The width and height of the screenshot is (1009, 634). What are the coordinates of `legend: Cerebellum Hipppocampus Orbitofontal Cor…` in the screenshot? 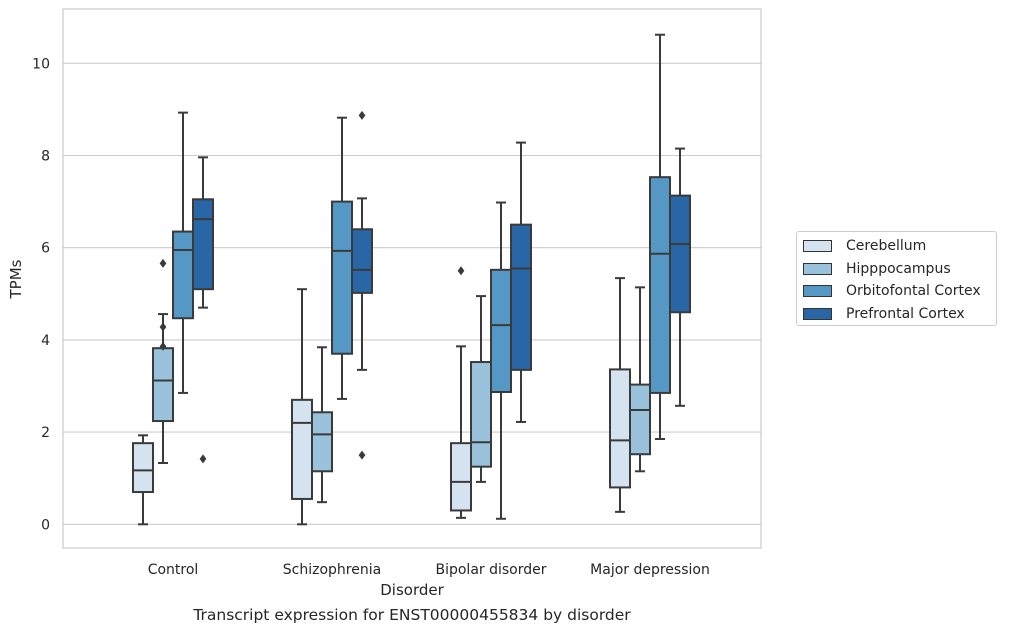 It's located at (896, 278).